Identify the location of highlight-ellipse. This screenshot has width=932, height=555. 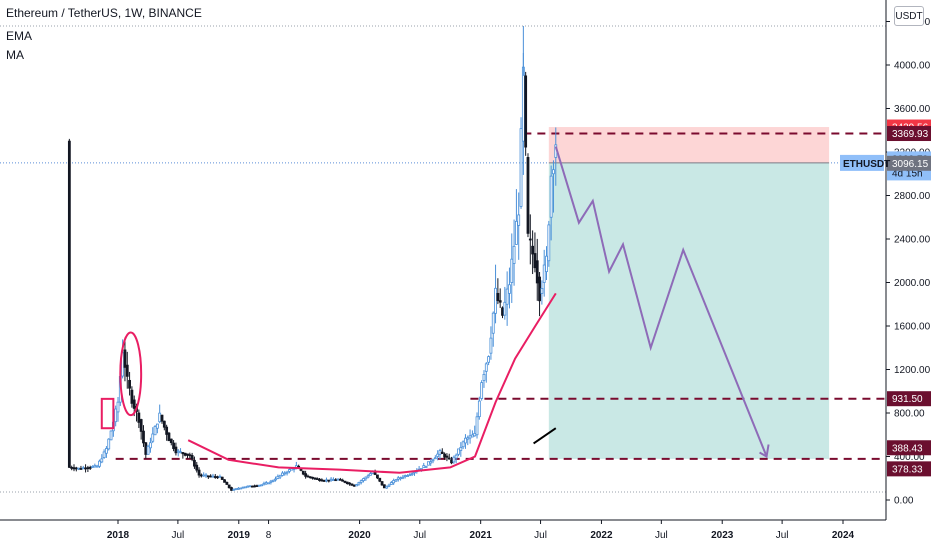
(131, 374).